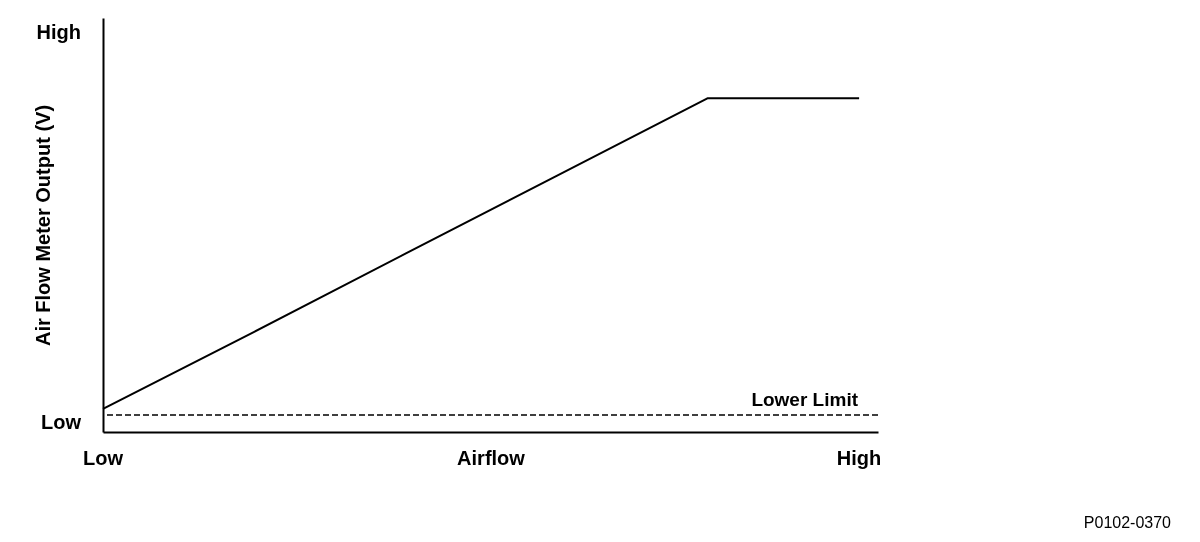 This screenshot has height=542, width=1200. Describe the element at coordinates (805, 399) in the screenshot. I see `ref-line-label: Lower Limit` at that location.